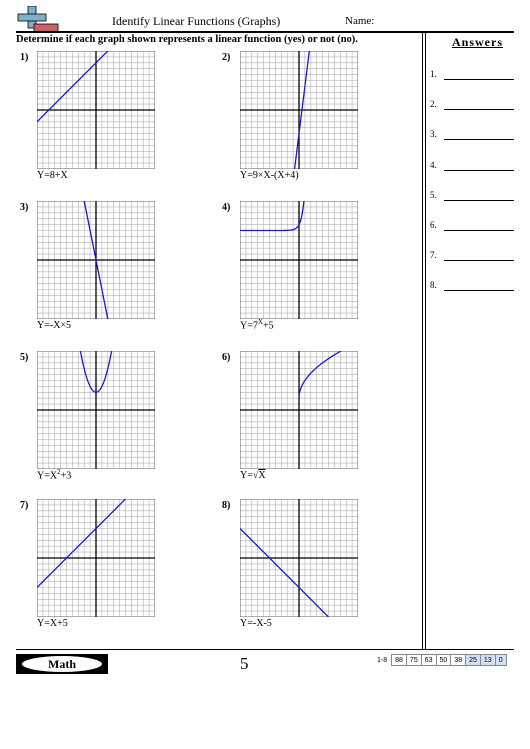 The width and height of the screenshot is (530, 749). I want to click on answer-number: 3., so click(433, 134).